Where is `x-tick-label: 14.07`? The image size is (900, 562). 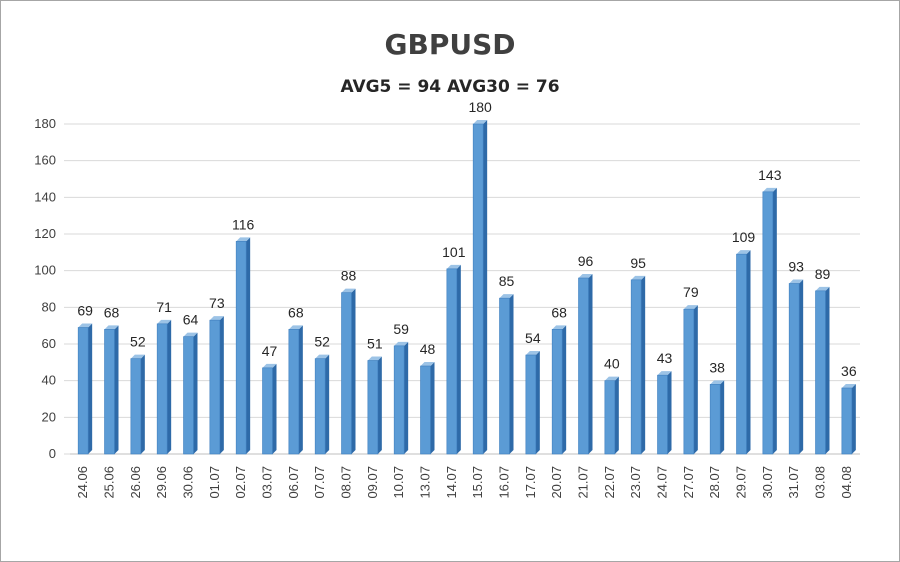 x-tick-label: 14.07 is located at coordinates (451, 482).